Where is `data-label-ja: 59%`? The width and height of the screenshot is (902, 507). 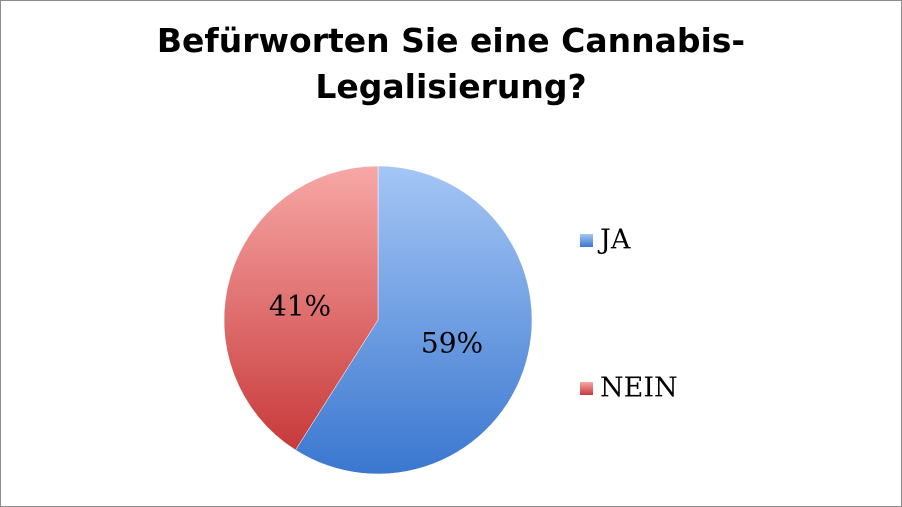 data-label-ja: 59% is located at coordinates (452, 343).